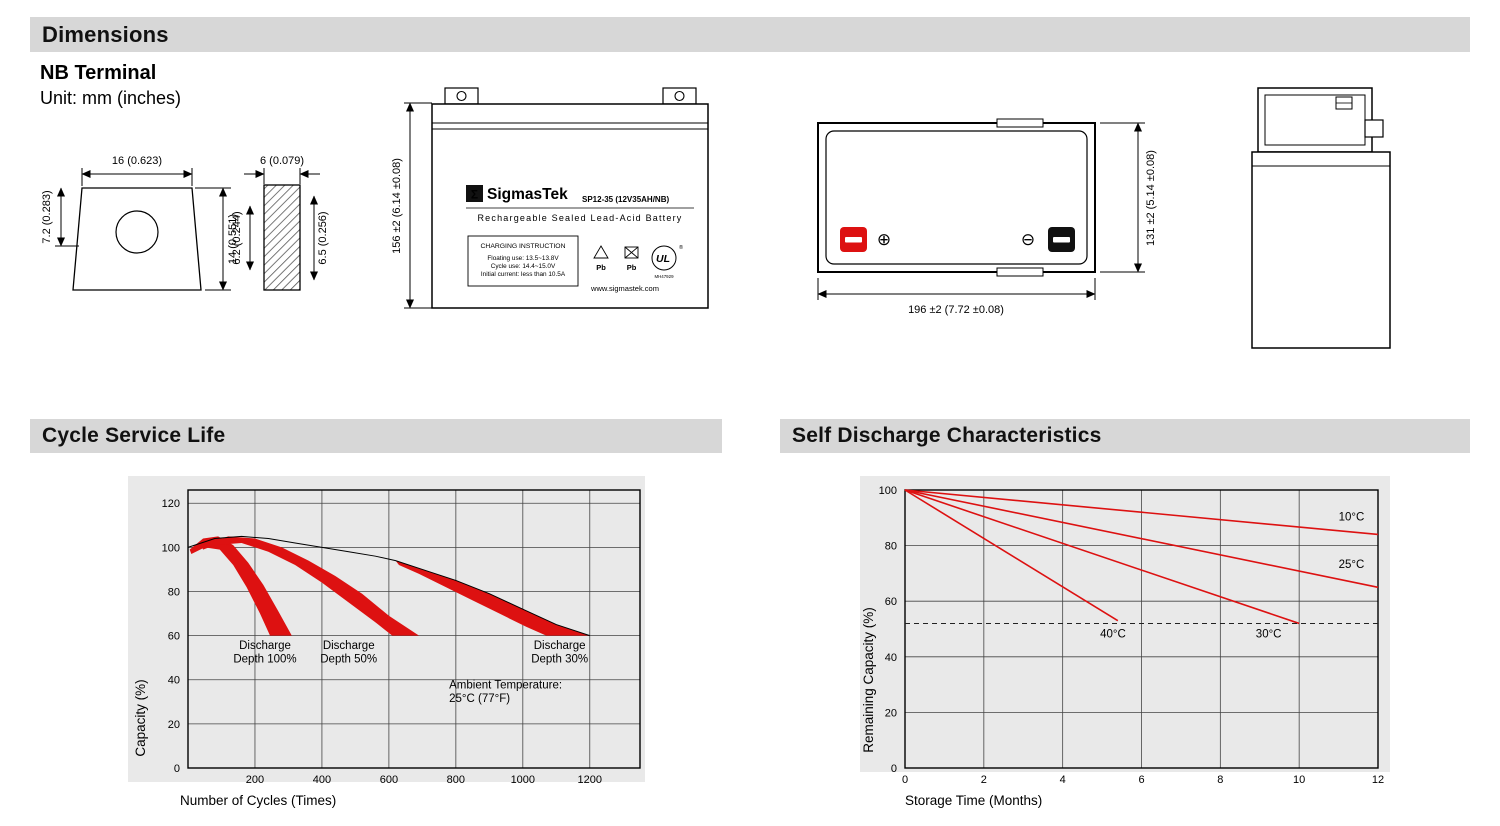 The image size is (1500, 826). I want to click on ul-logo-icon, so click(664, 258).